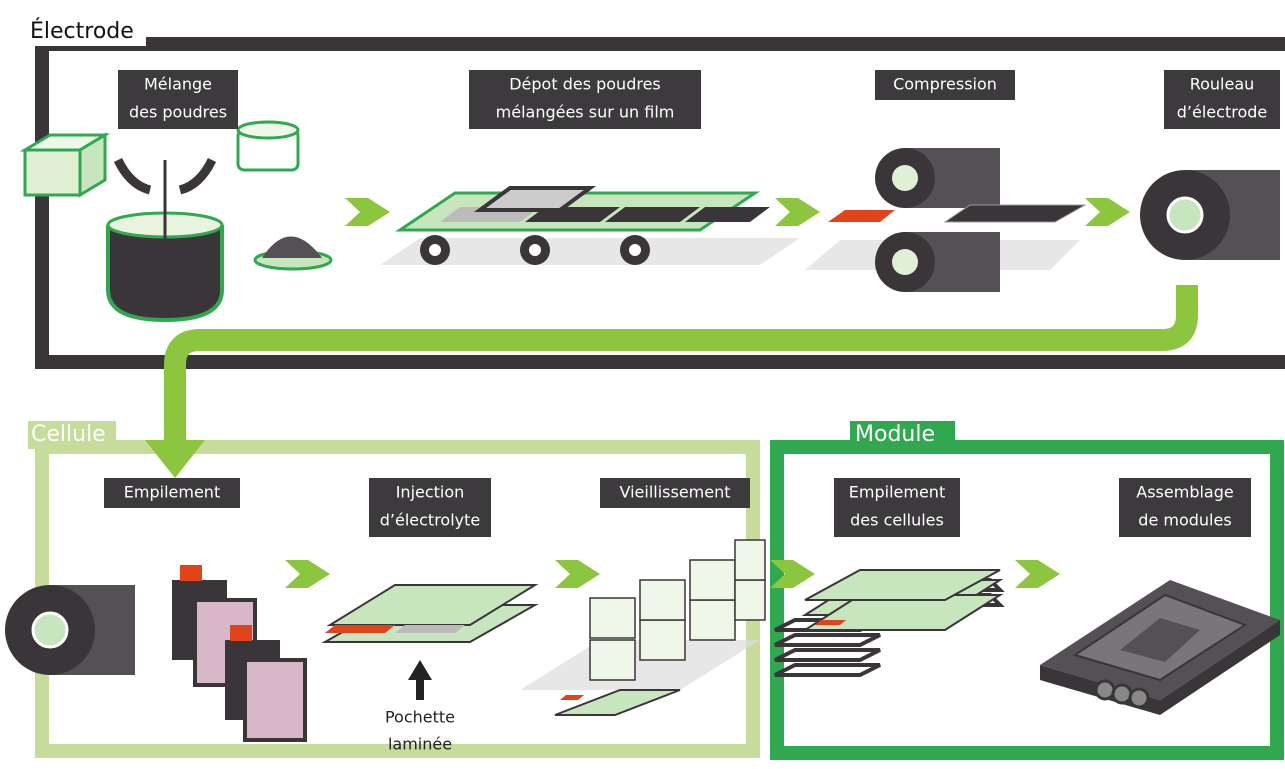 This screenshot has height=769, width=1285. Describe the element at coordinates (156, 653) in the screenshot. I see `stacking-illustration` at that location.